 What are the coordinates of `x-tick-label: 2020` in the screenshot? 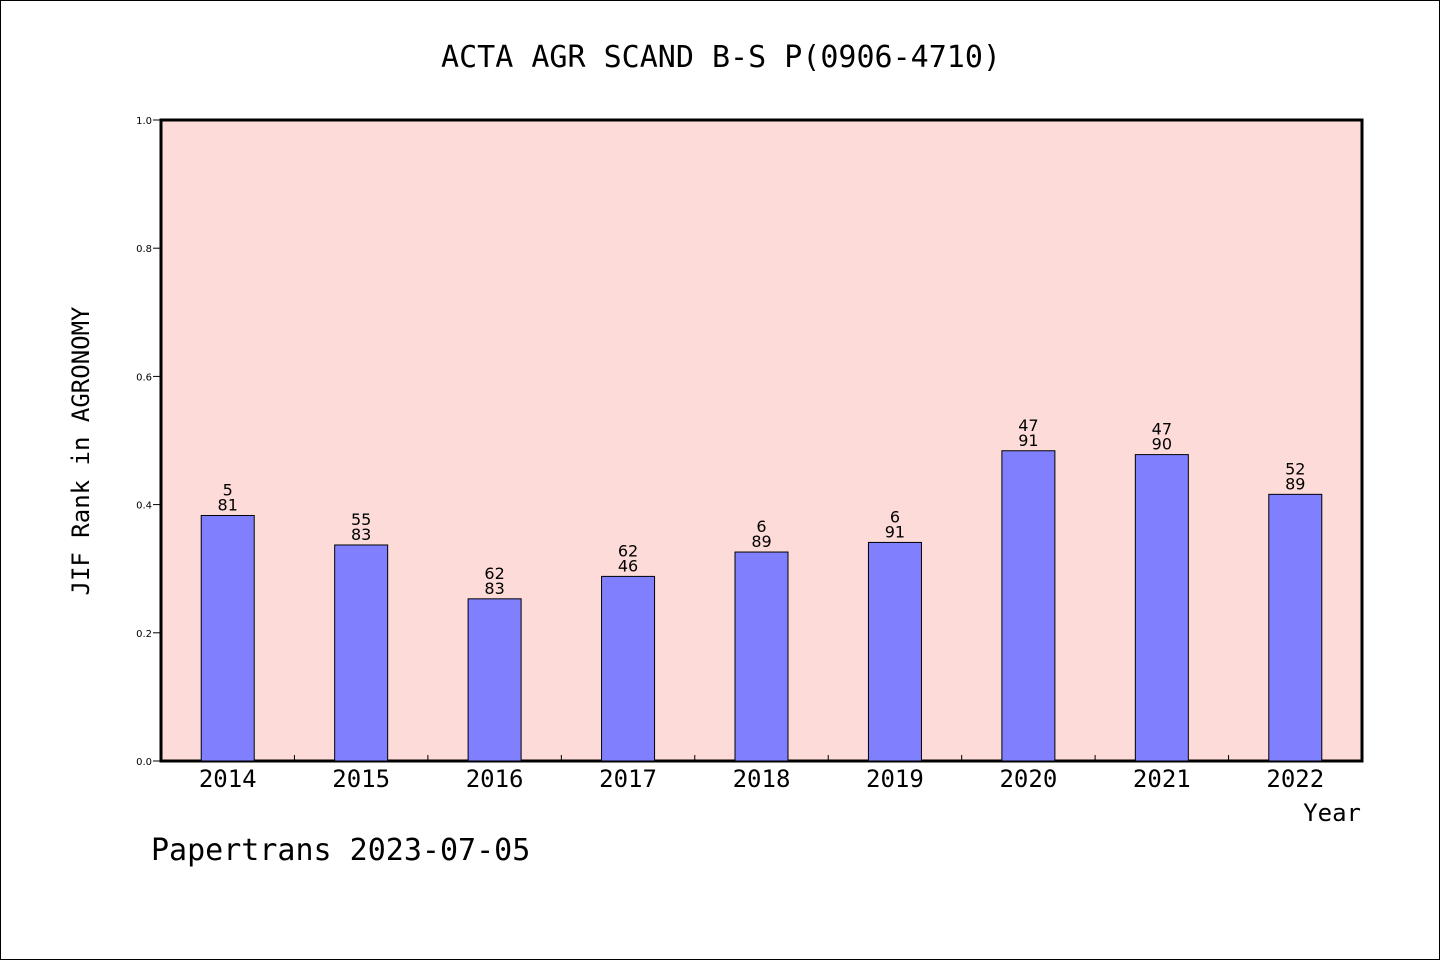 It's located at (1028, 779).